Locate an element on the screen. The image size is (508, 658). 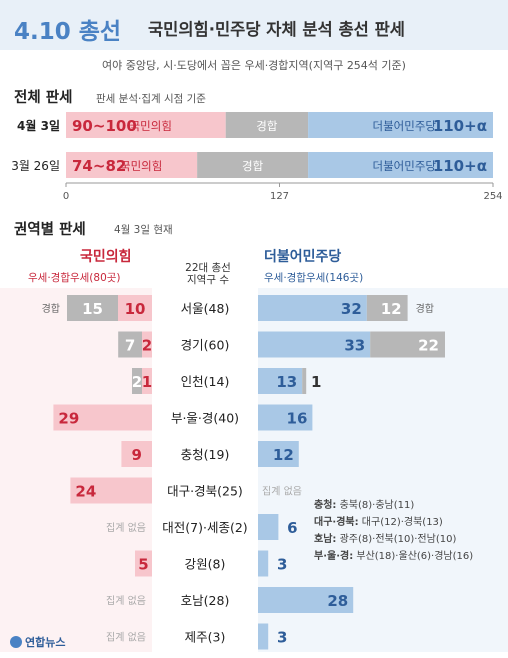
dp-contested-label: 경합 is located at coordinates (425, 308).